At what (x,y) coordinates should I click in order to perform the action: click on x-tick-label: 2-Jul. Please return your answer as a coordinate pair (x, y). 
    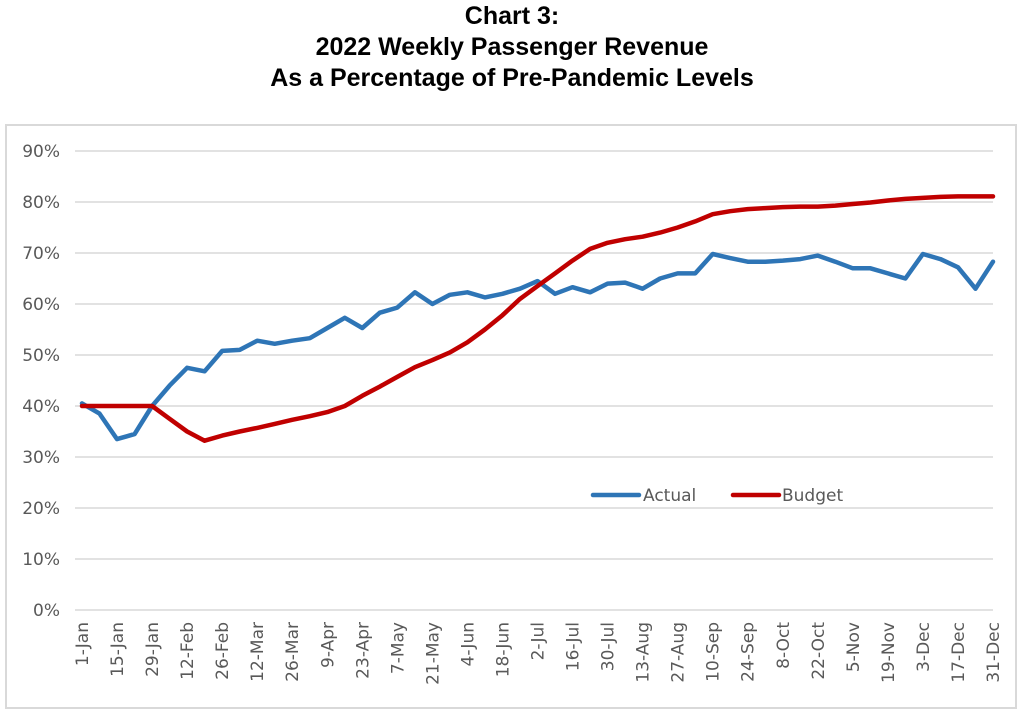
    Looking at the image, I should click on (539, 641).